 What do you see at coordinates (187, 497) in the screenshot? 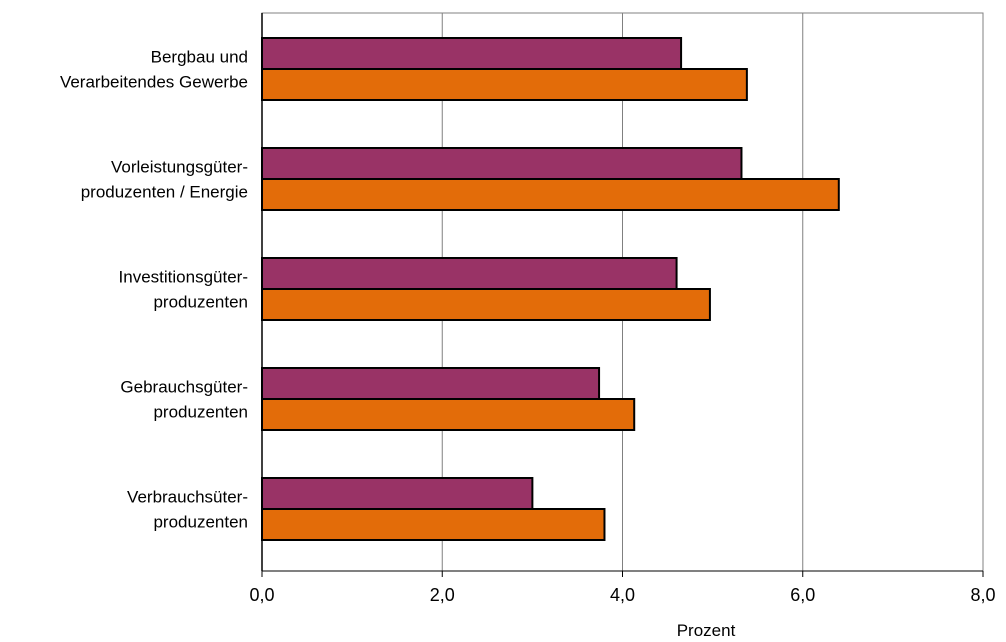
I see `category-label: Verbrauchsüter-` at bounding box center [187, 497].